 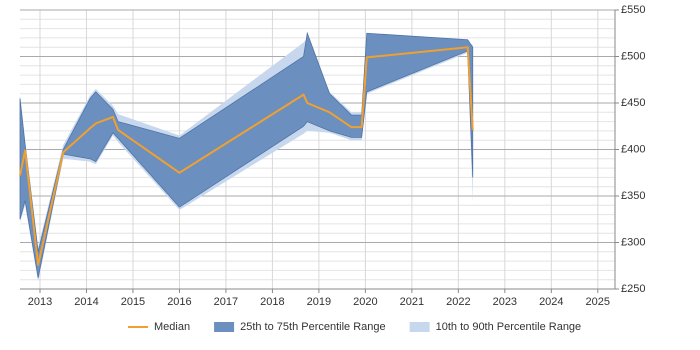 I want to click on legend-label: 25th to 75th Percentile Range, so click(x=313, y=327).